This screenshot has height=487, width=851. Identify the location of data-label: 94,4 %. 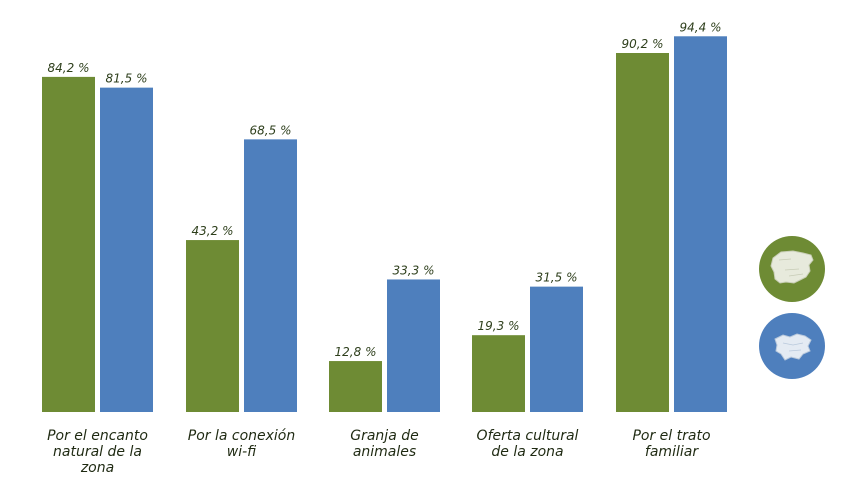
(701, 27).